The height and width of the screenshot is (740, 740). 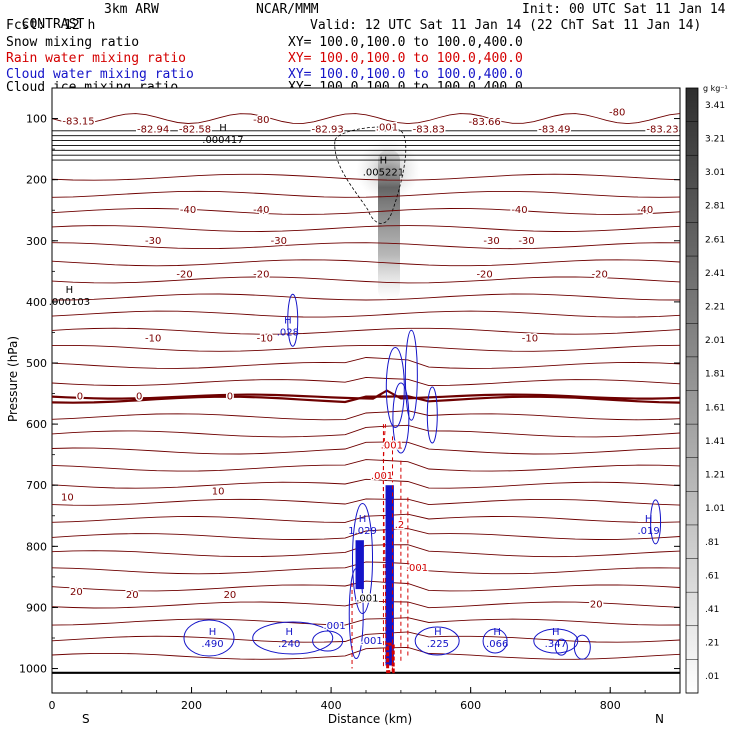 I want to click on y-axis-title: Pressure (hPa), so click(x=13, y=379).